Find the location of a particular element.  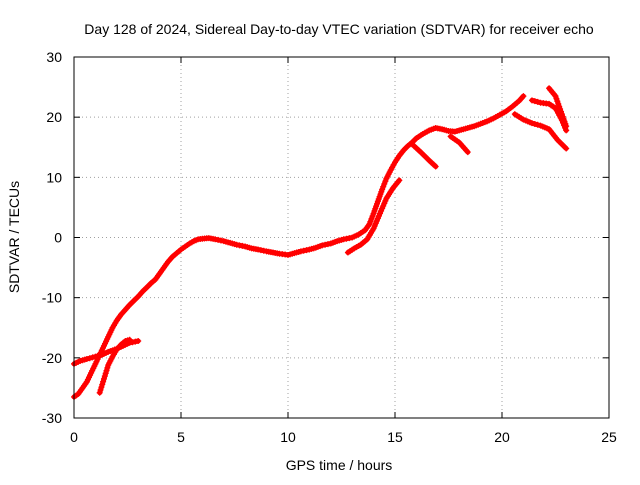

y-tick-label: 0 is located at coordinates (58, 238).